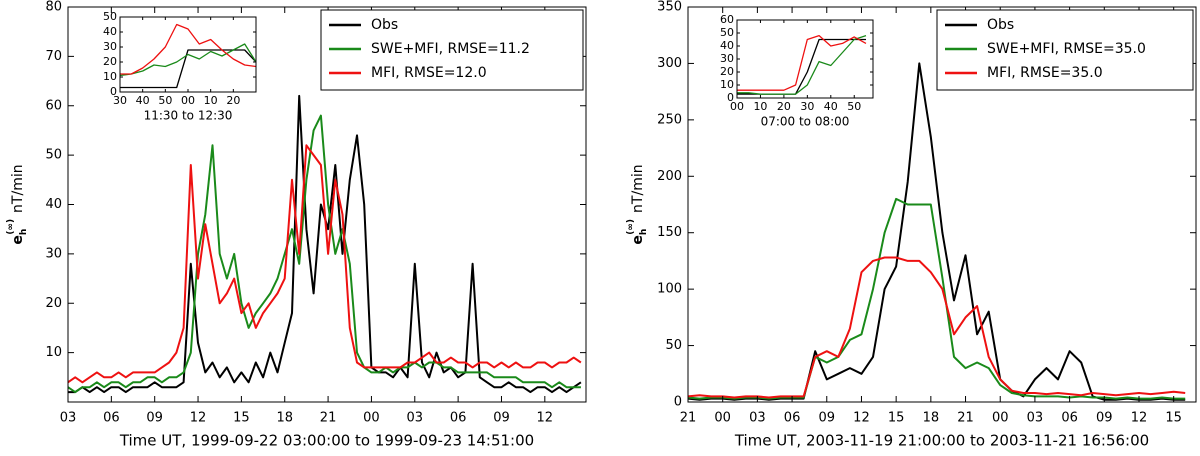 The height and width of the screenshot is (456, 1200). I want to click on inset-area, so click(805, 59).